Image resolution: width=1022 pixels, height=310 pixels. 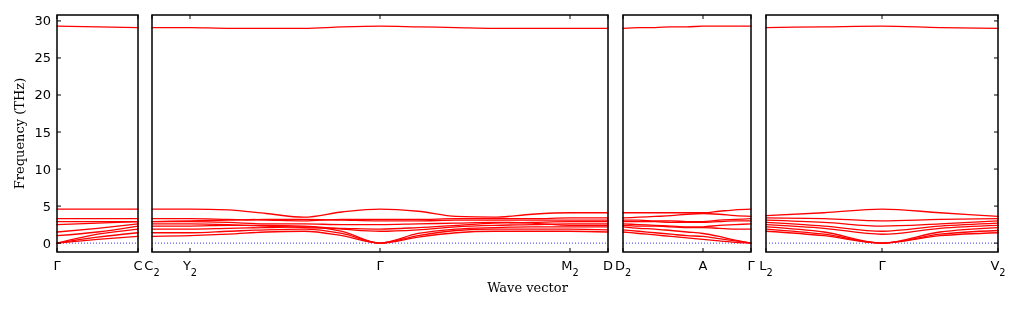 I want to click on y-tick-label: 20, so click(x=42, y=95).